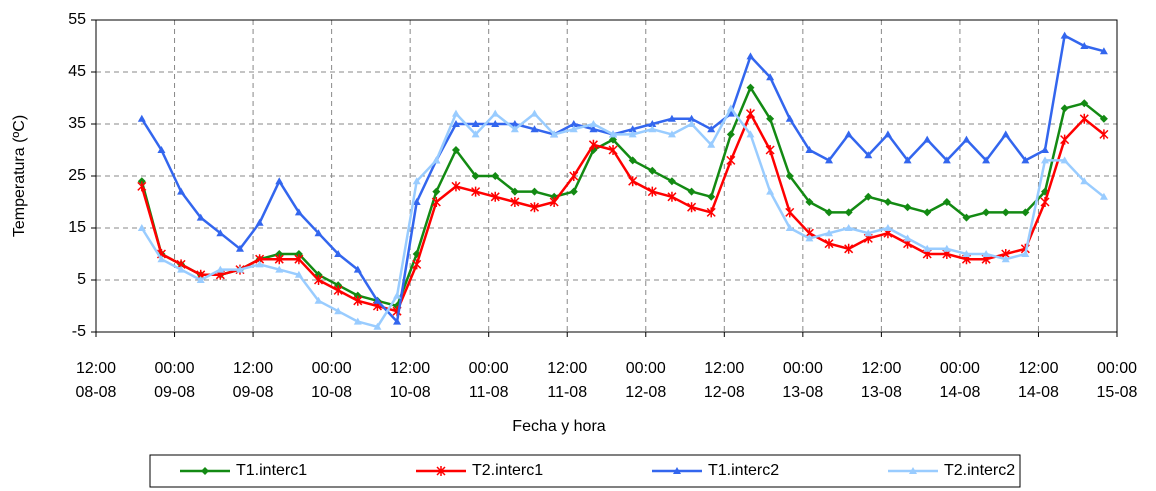  Describe the element at coordinates (77, 123) in the screenshot. I see `y-tick-label: 35` at that location.